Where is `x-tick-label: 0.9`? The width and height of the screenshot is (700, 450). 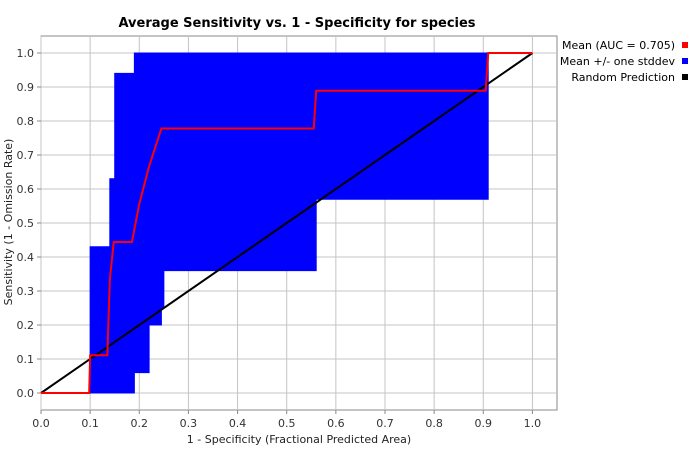 x-tick-label: 0.9 is located at coordinates (484, 423).